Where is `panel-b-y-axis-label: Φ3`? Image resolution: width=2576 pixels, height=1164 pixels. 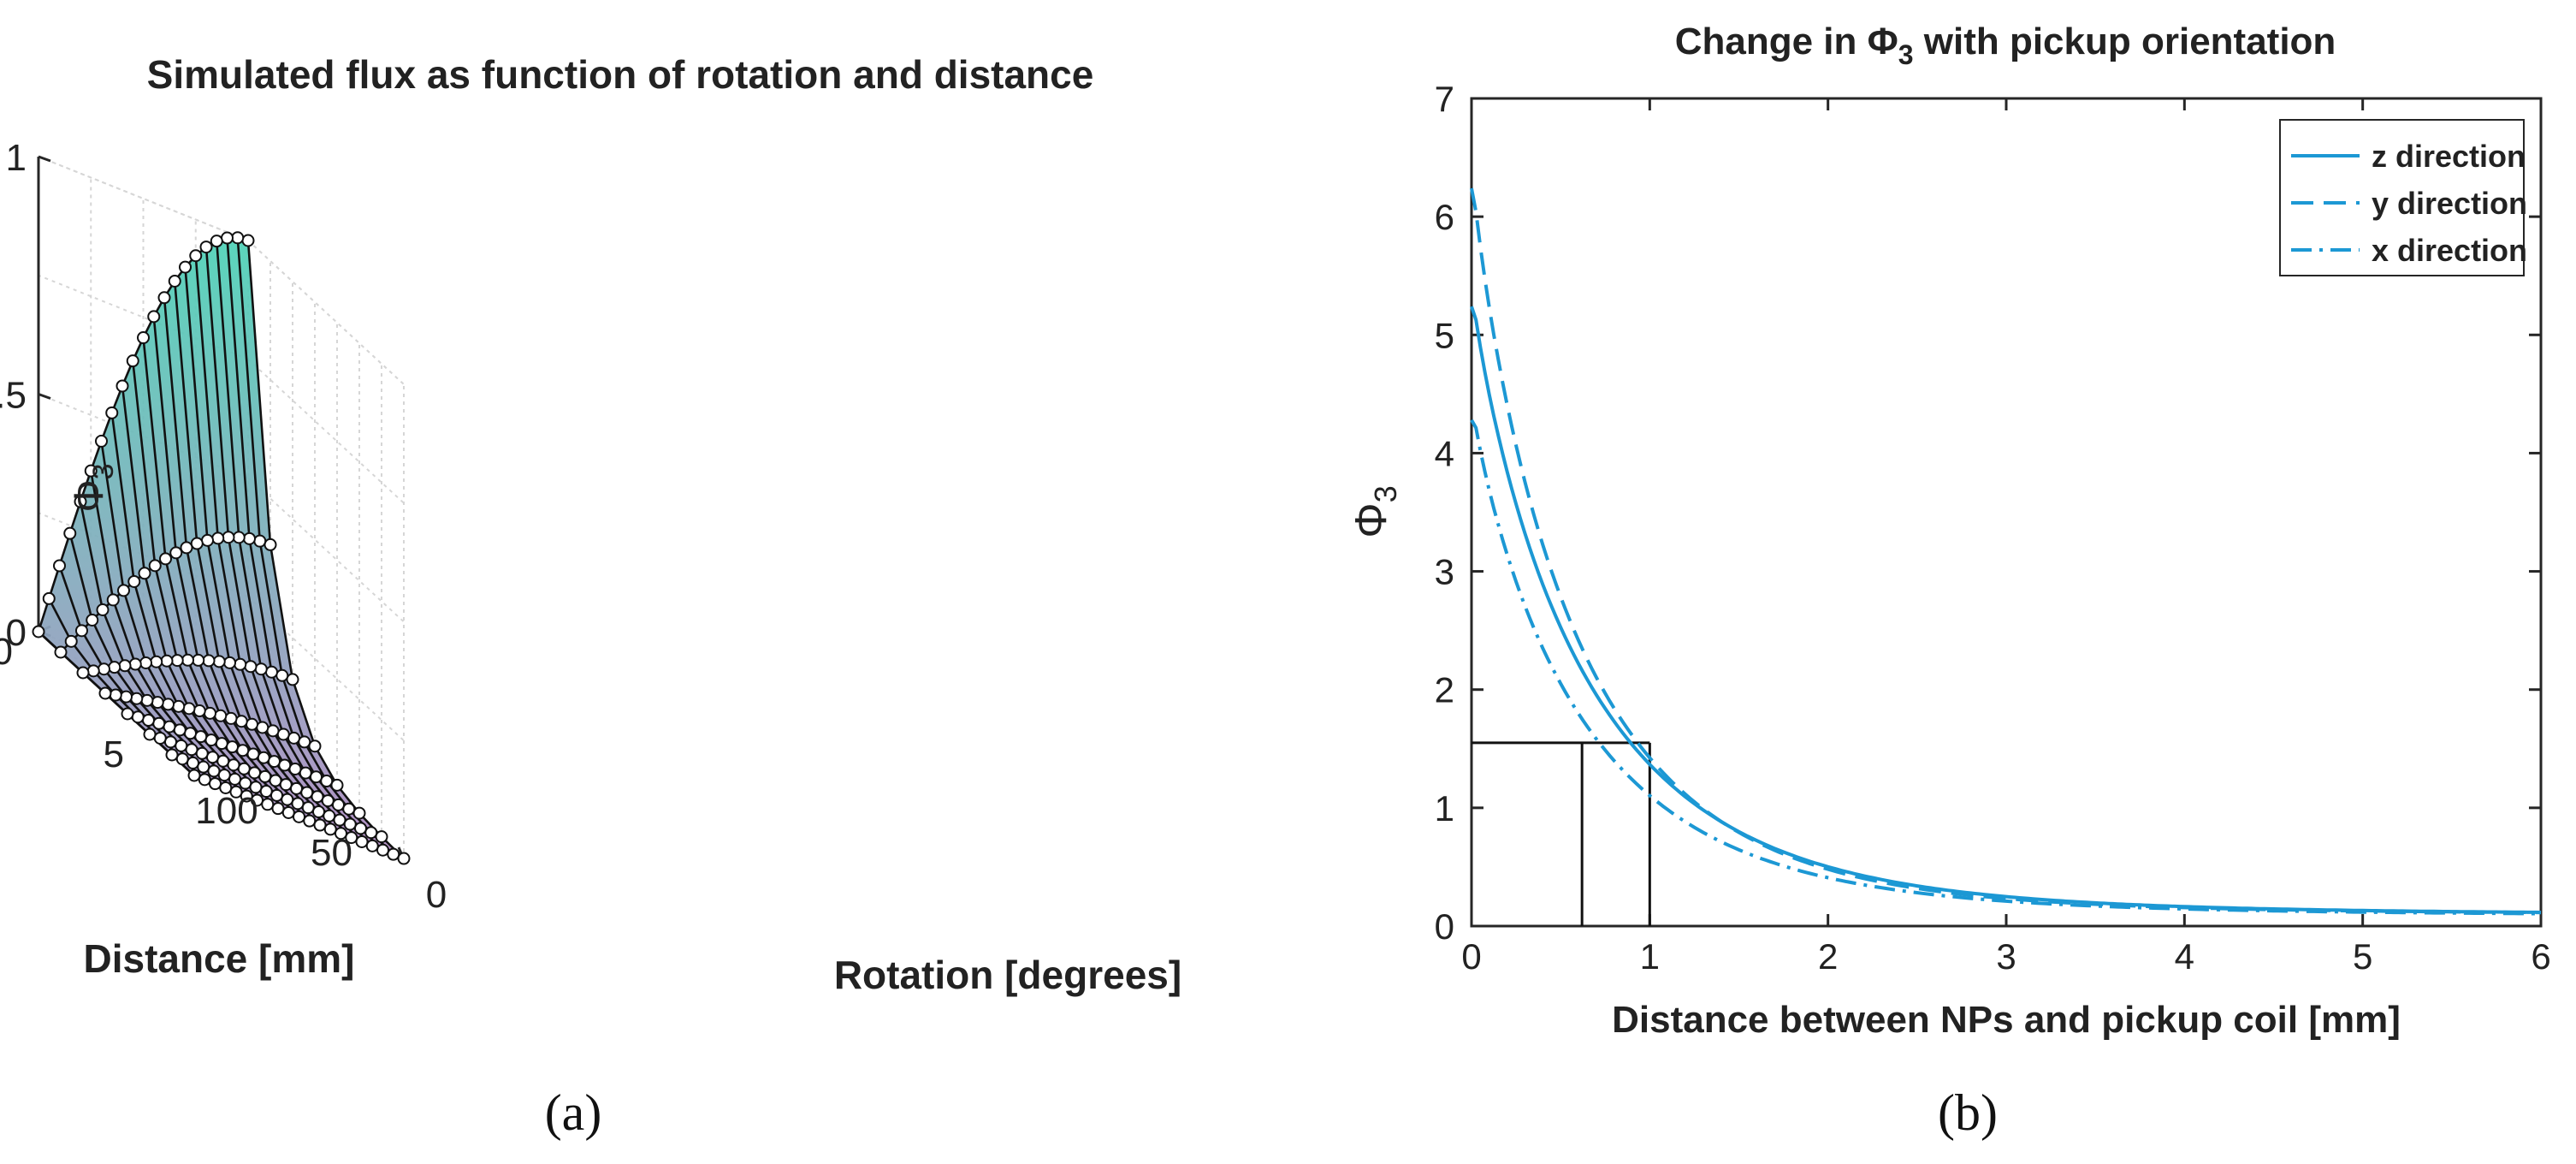
panel-b-y-axis-label: Φ3 is located at coordinates (1375, 511).